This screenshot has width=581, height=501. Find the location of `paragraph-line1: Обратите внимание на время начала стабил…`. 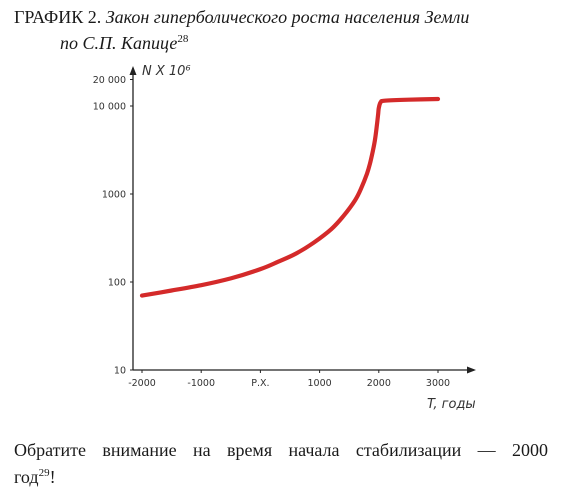

paragraph-line1: Обратите внимание на время начала стабил… is located at coordinates (281, 450).